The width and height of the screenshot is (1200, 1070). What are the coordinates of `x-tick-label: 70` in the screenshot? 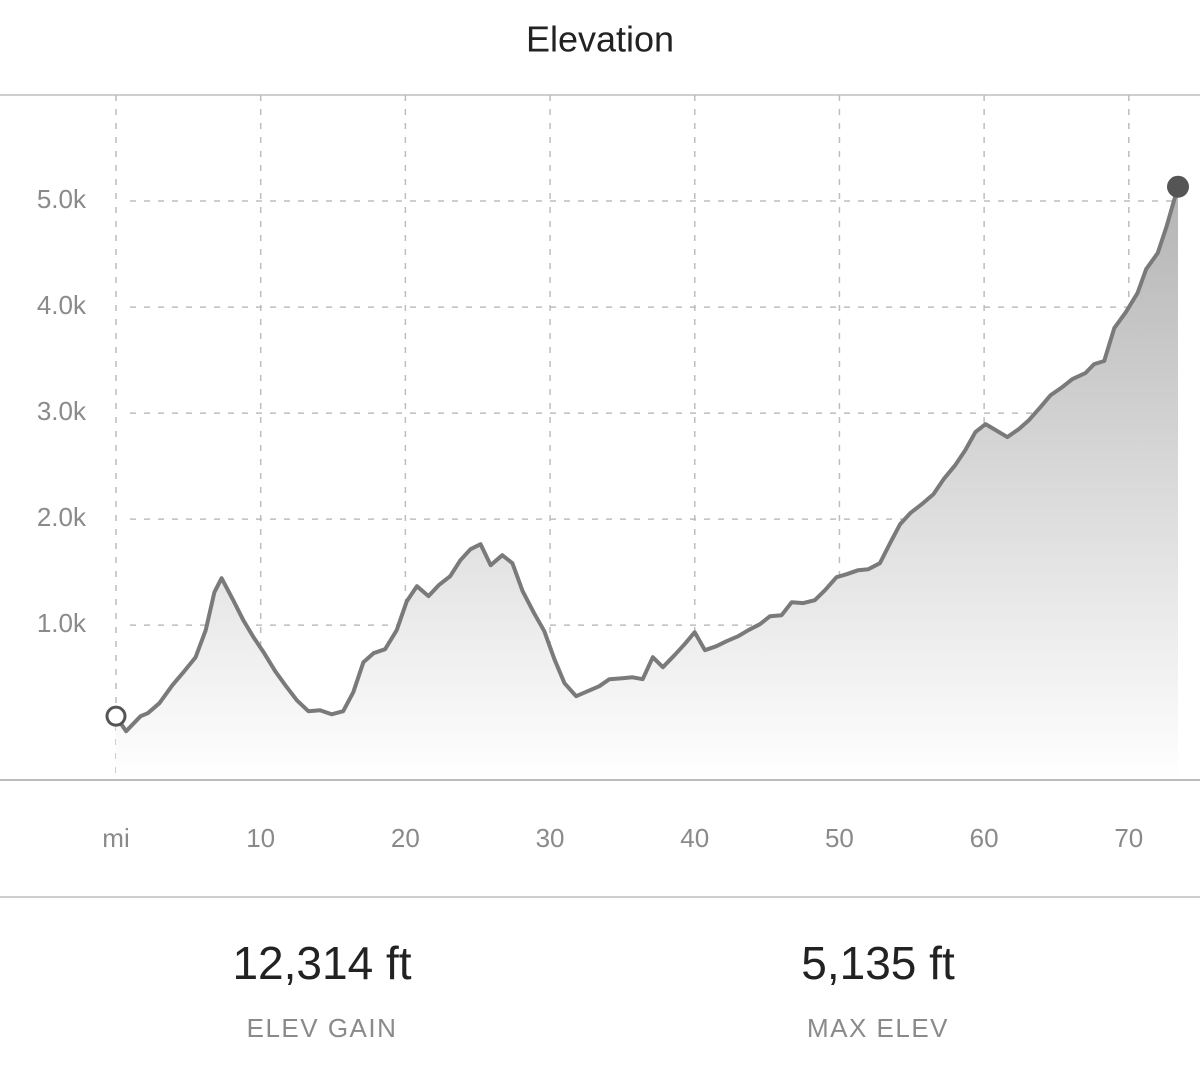 It's located at (1128, 838).